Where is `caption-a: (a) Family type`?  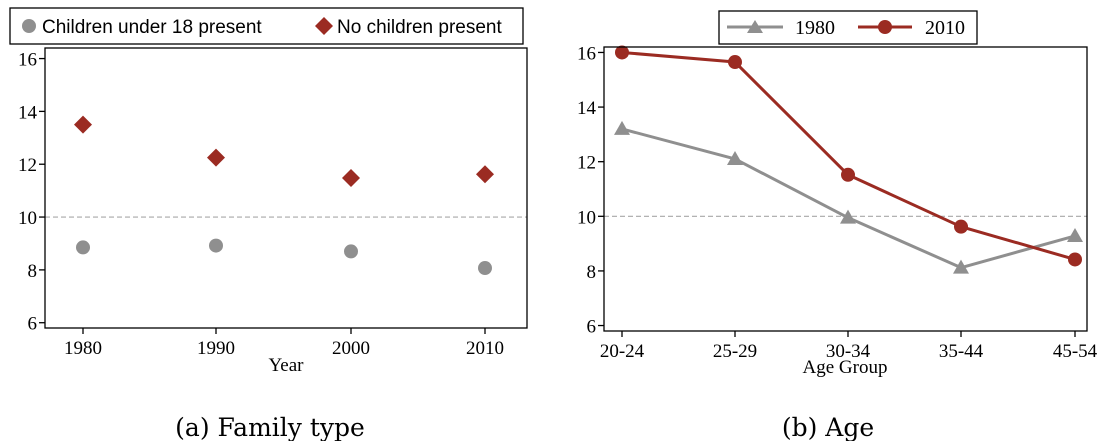
caption-a: (a) Family type is located at coordinates (270, 427).